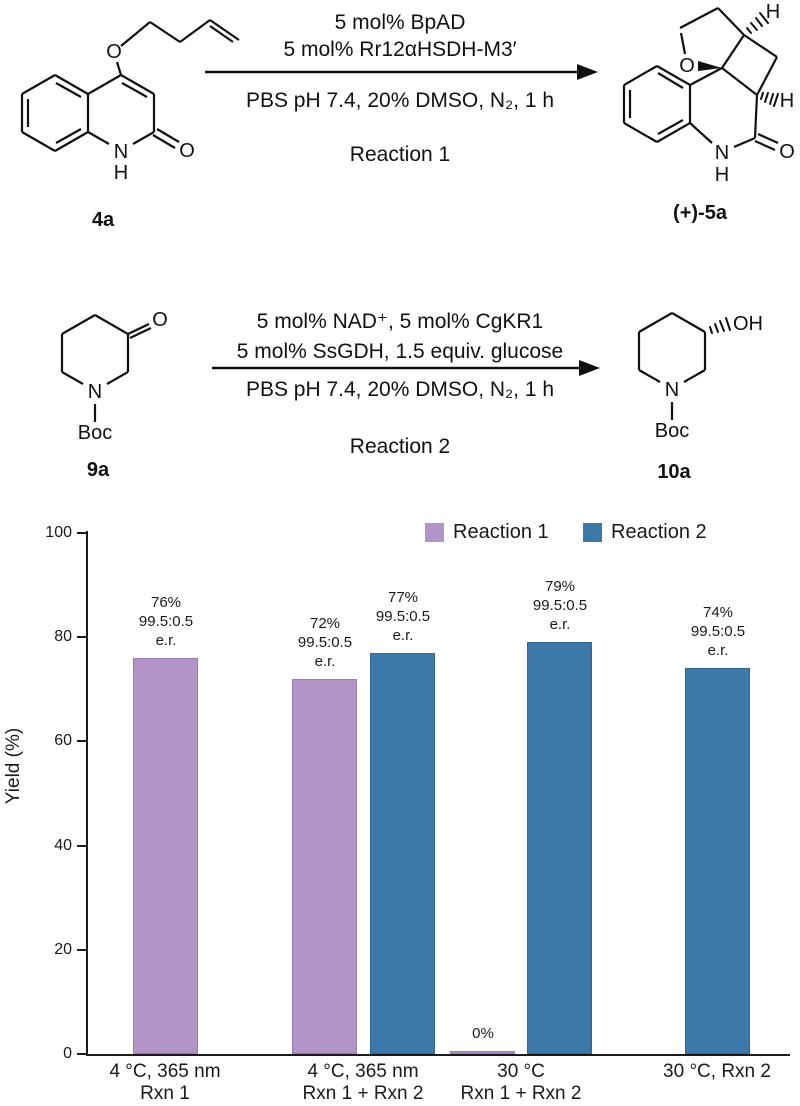 This screenshot has height=1106, width=800. I want to click on compound-label-10a: 10a, so click(674, 472).